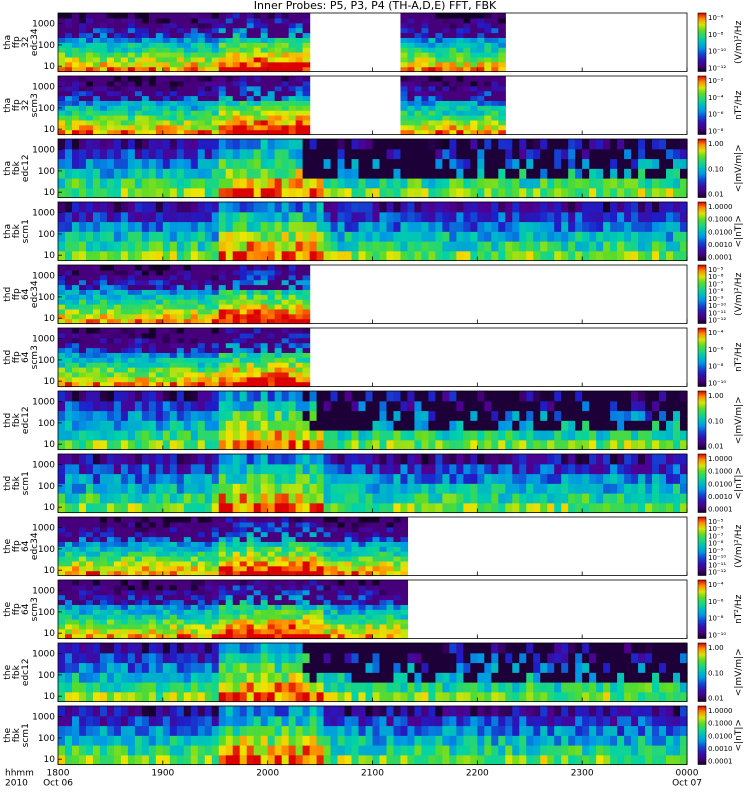  I want to click on panel-label: thd, so click(8, 294).